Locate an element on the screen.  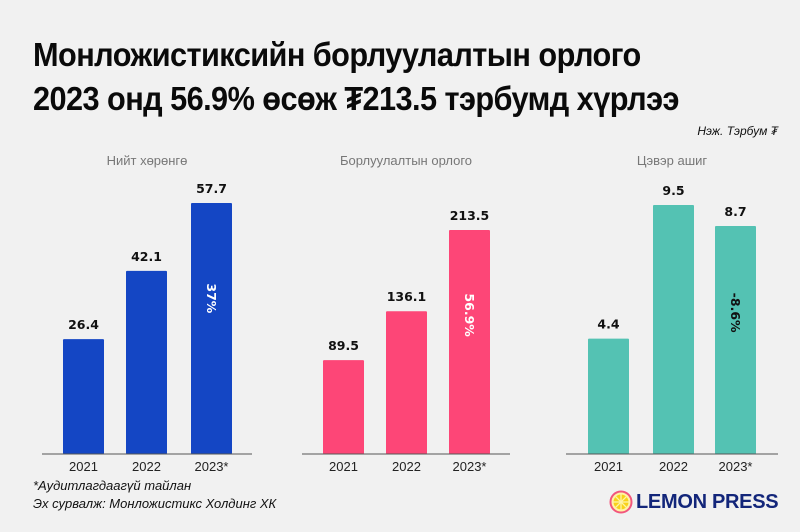
bar-sales-revenue-2021 is located at coordinates (343, 407).